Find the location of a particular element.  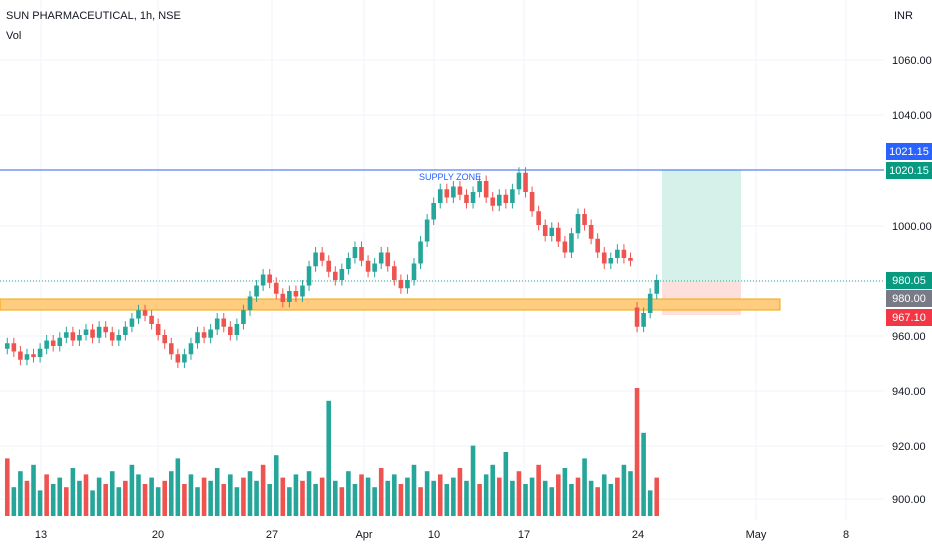

svg-text: 980.00 is located at coordinates (909, 299).